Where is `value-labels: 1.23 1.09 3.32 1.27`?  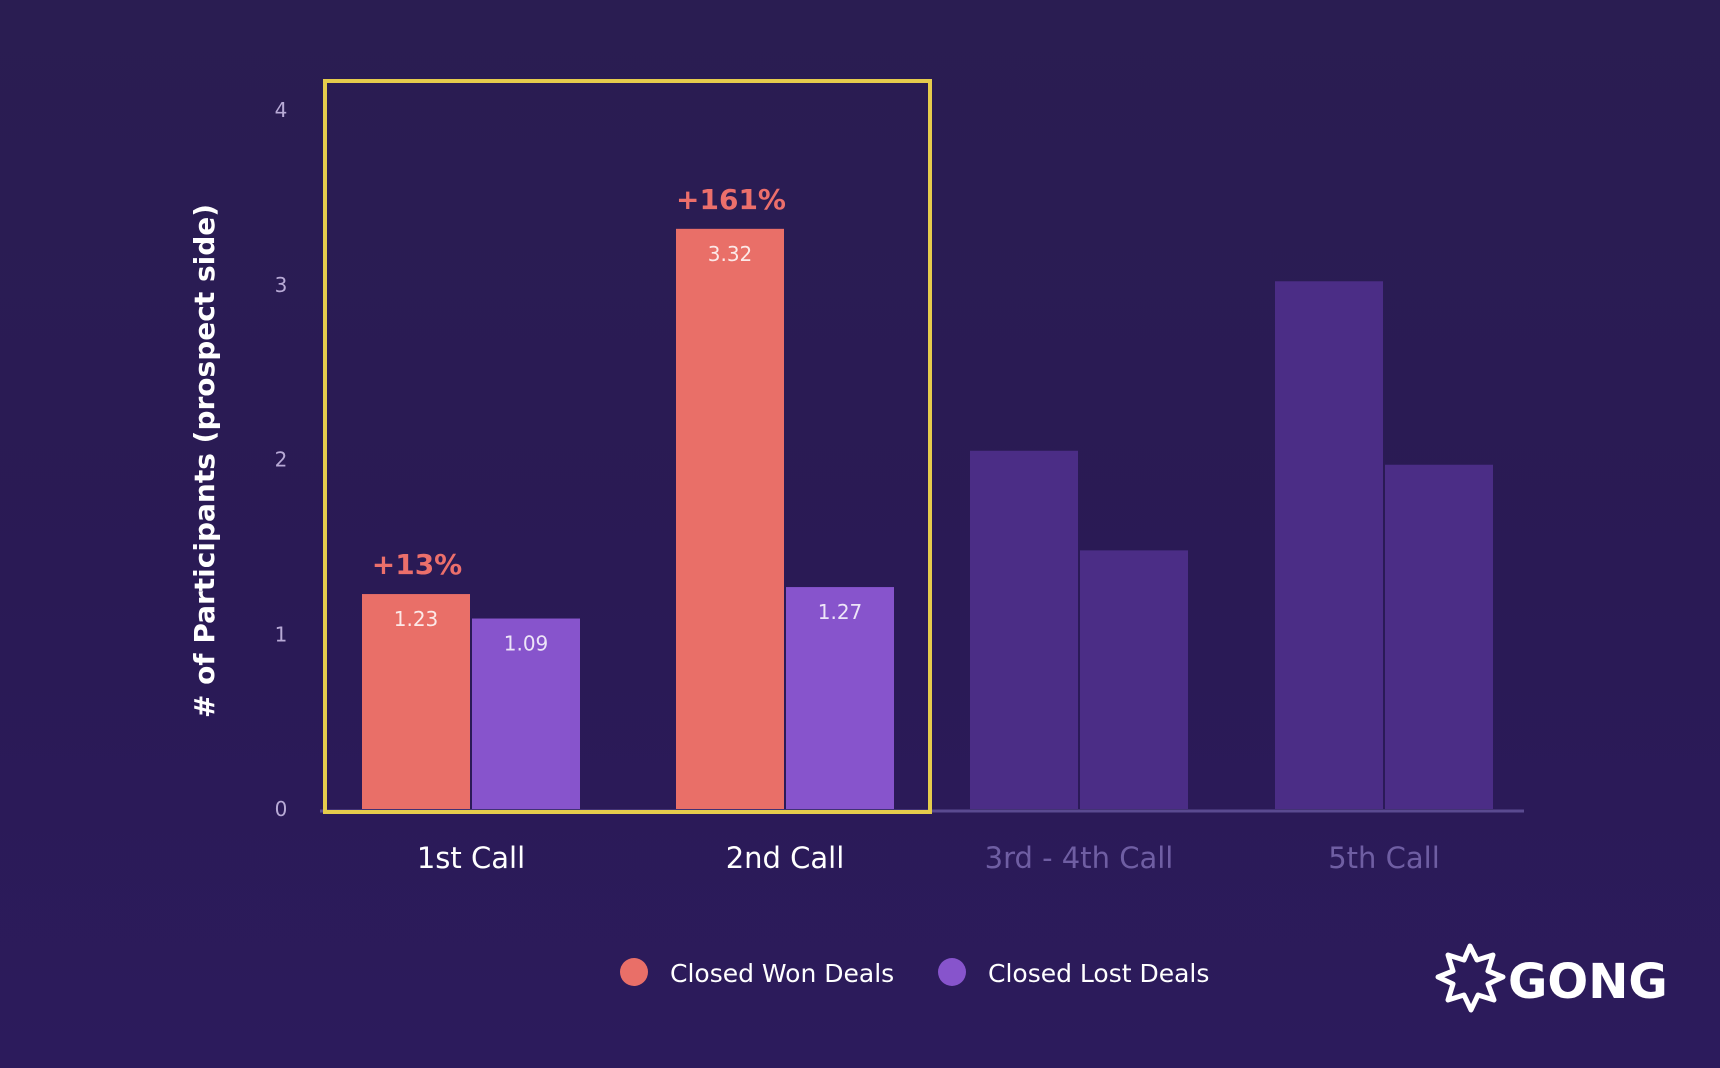
value-labels: 1.23 1.09 3.32 1.27 is located at coordinates (628, 449).